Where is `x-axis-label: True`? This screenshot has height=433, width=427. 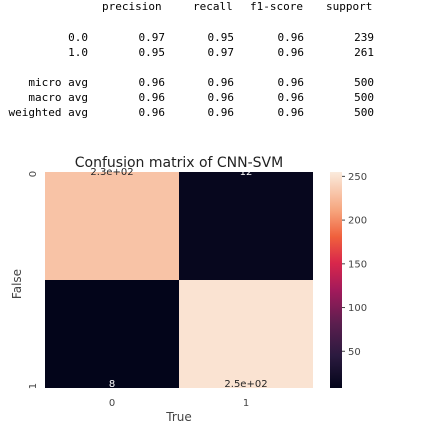
x-axis-label: True is located at coordinates (178, 417).